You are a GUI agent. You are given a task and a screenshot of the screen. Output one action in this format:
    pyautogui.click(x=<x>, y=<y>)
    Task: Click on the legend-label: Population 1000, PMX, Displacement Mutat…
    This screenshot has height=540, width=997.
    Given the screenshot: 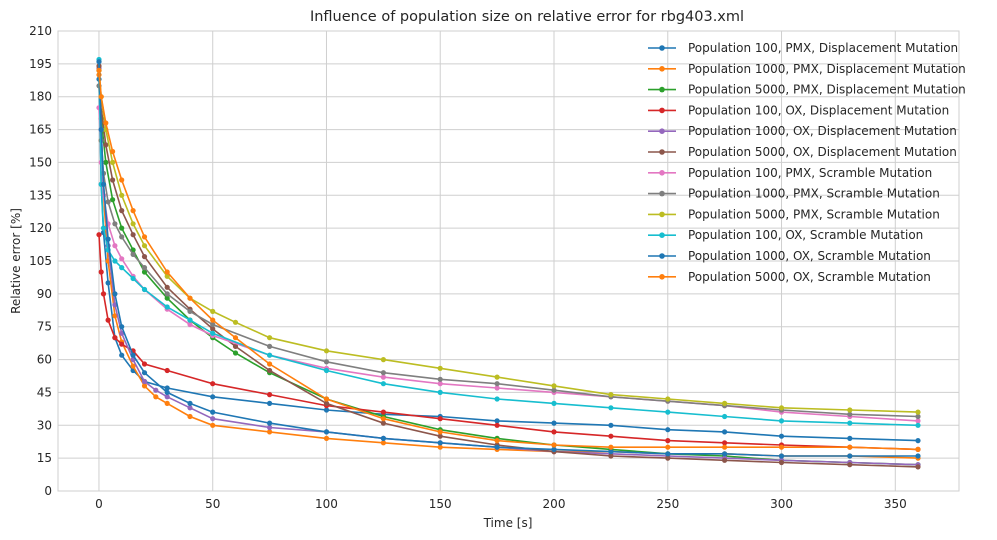 What is the action you would take?
    pyautogui.click(x=827, y=69)
    